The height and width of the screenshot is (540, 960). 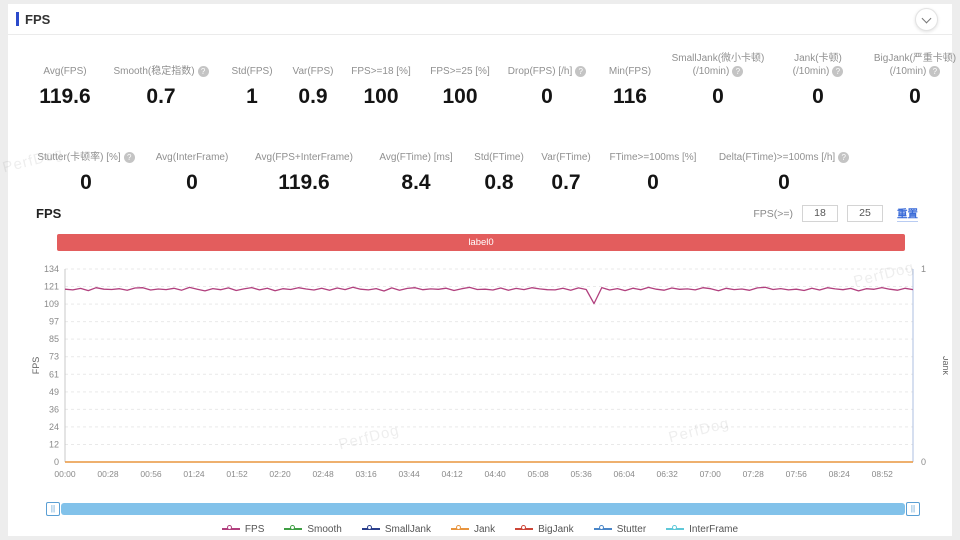 I want to click on legend-label: Stutter, so click(x=631, y=529).